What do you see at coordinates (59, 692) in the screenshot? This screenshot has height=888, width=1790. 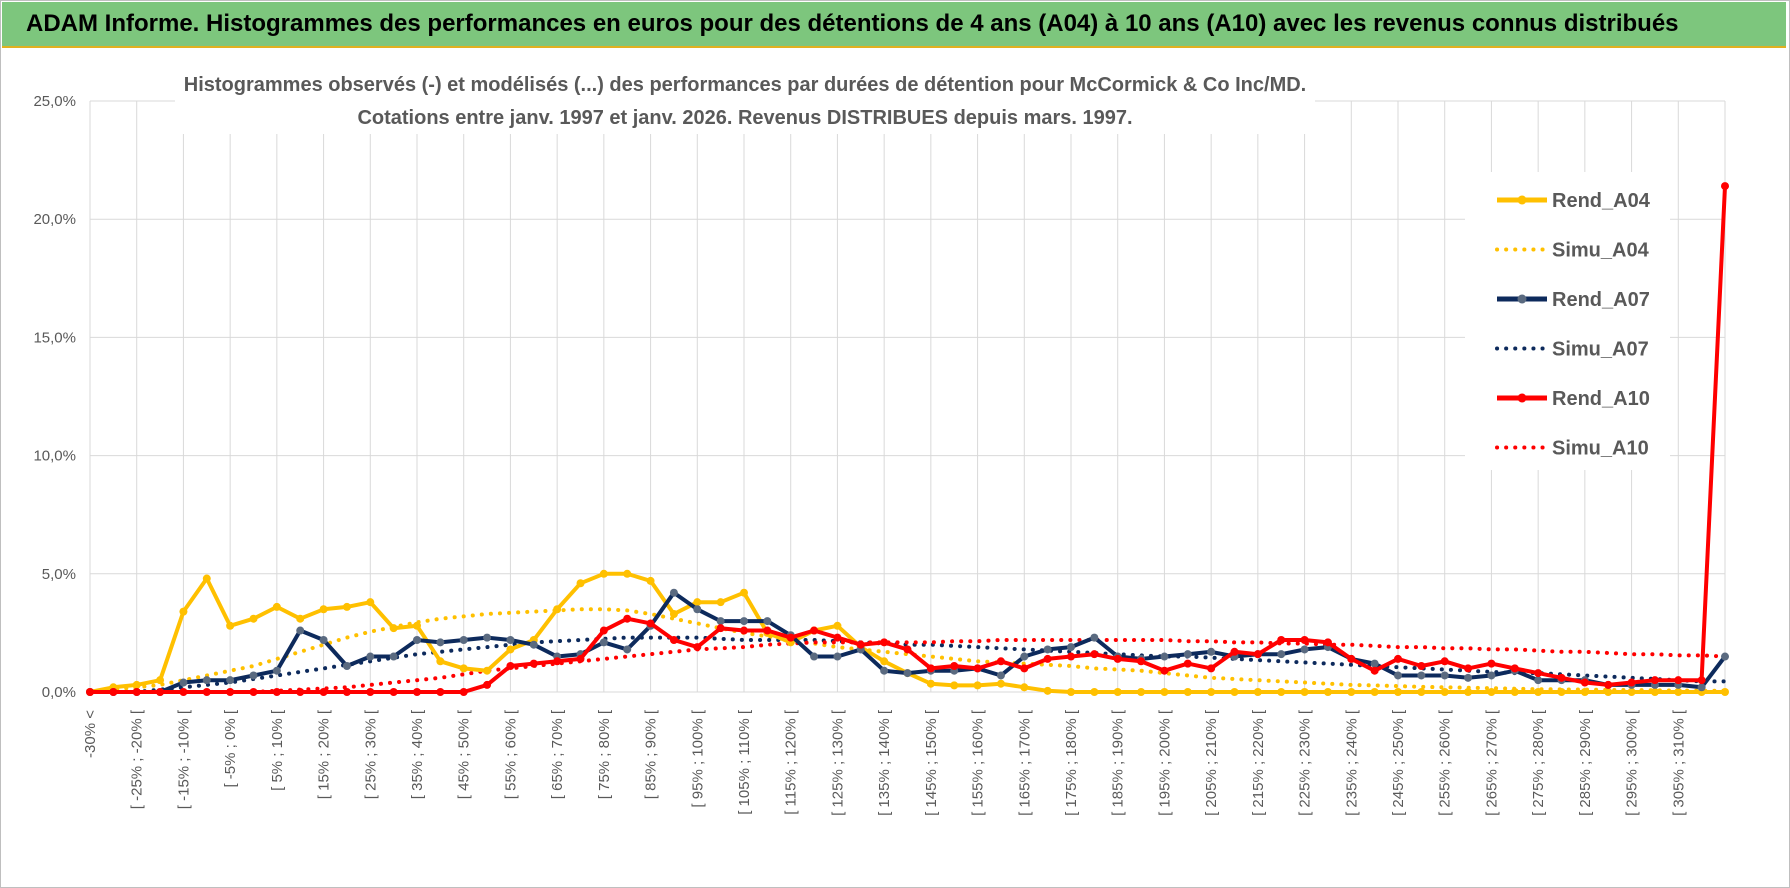 I see `y-tick-label: 0,0%` at bounding box center [59, 692].